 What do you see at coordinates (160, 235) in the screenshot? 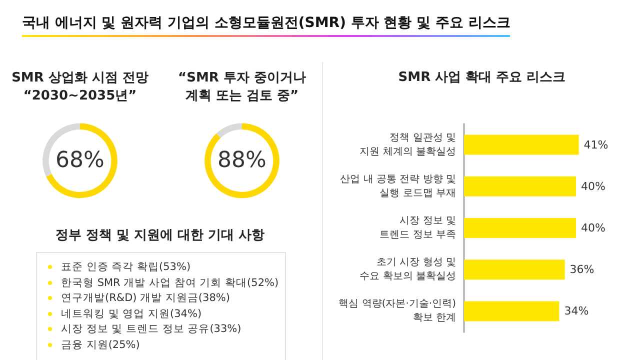
I see `text: 정부 정책 및 지원에 대한 기대 사항` at bounding box center [160, 235].